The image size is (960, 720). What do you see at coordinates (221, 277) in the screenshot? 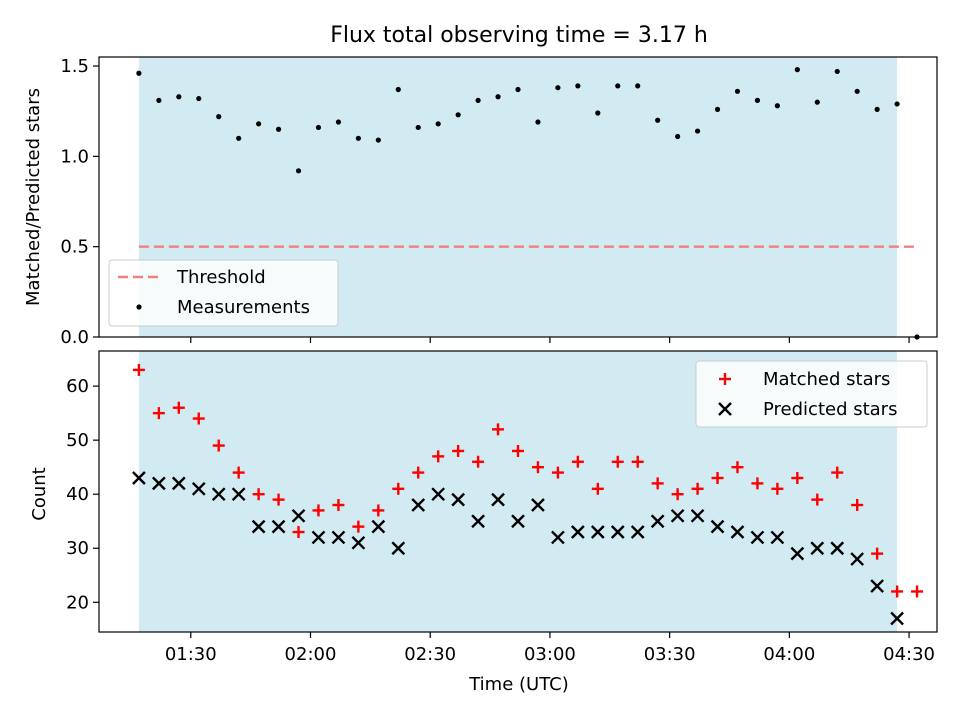
I see `threshold-legend-label: Threshold` at bounding box center [221, 277].